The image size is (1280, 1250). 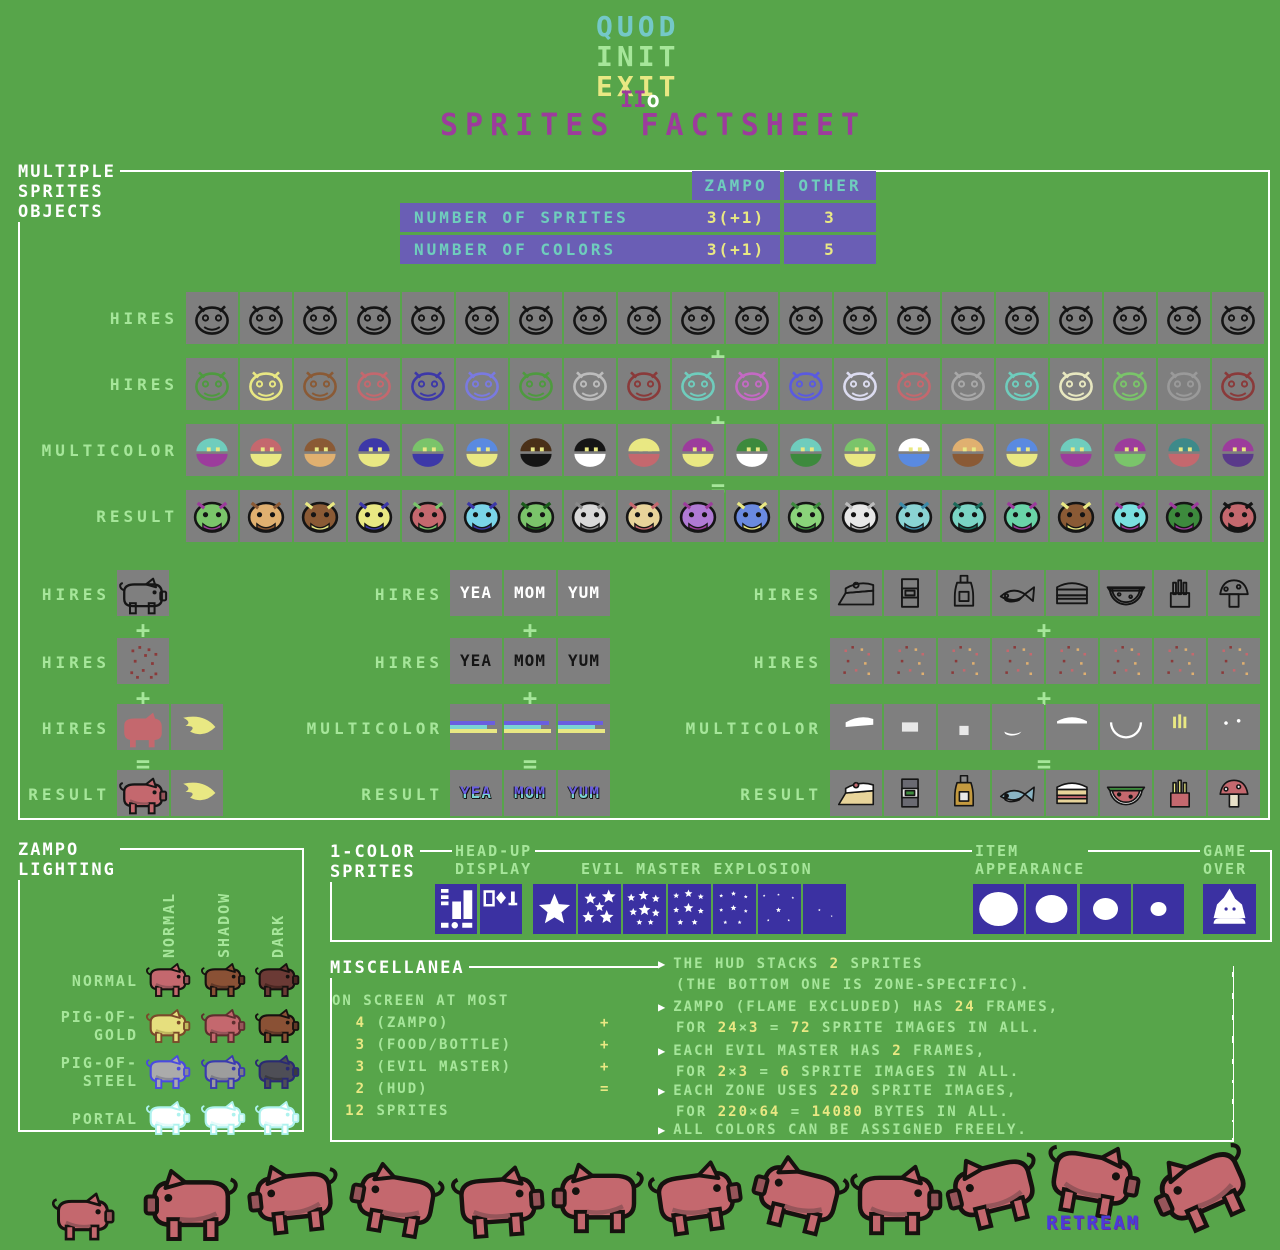 What do you see at coordinates (1030, 869) in the screenshot?
I see `label-line: APPEARANCE` at bounding box center [1030, 869].